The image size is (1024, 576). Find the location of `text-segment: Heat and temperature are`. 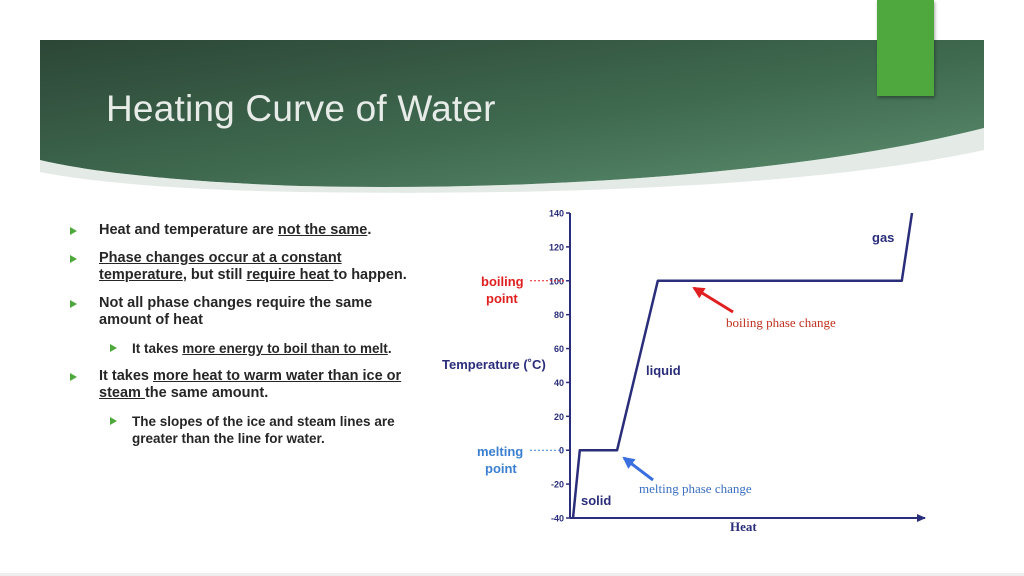

text-segment: Heat and temperature are is located at coordinates (188, 230).